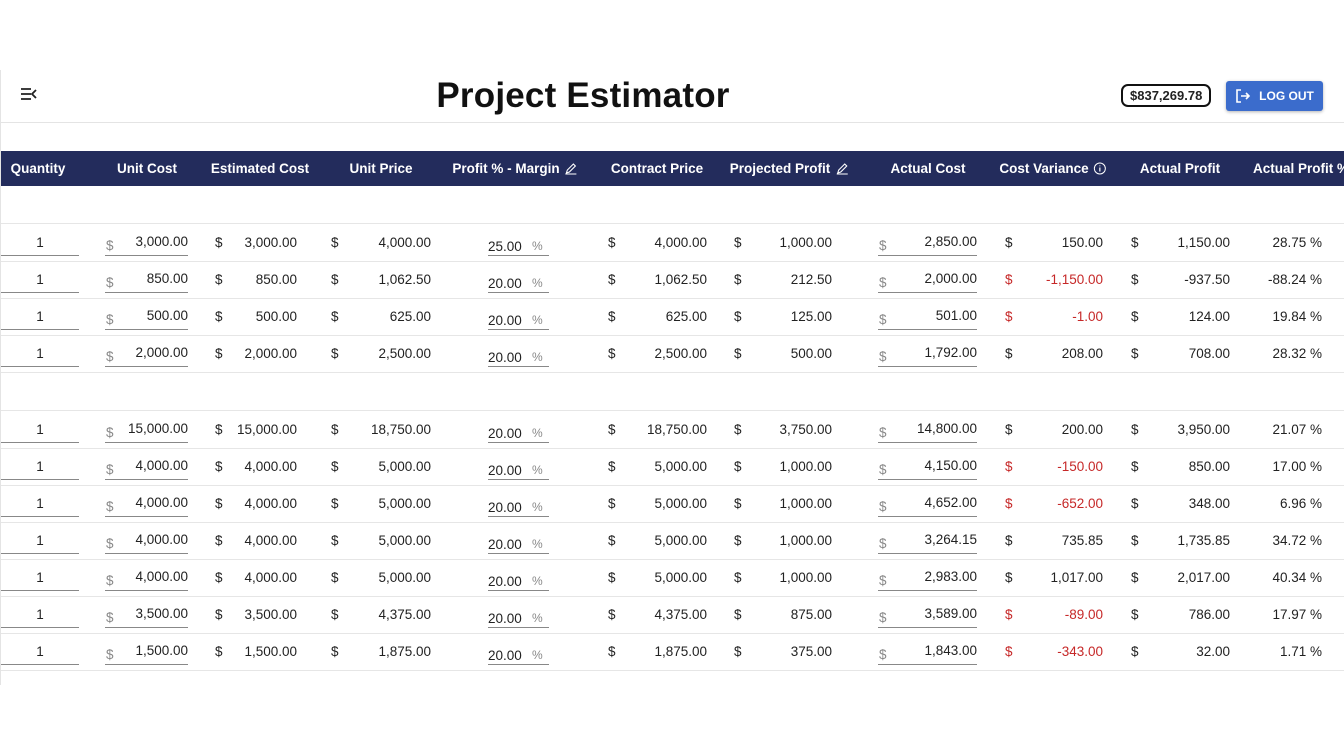  Describe the element at coordinates (404, 651) in the screenshot. I see `unit-price: 1,875.00` at that location.